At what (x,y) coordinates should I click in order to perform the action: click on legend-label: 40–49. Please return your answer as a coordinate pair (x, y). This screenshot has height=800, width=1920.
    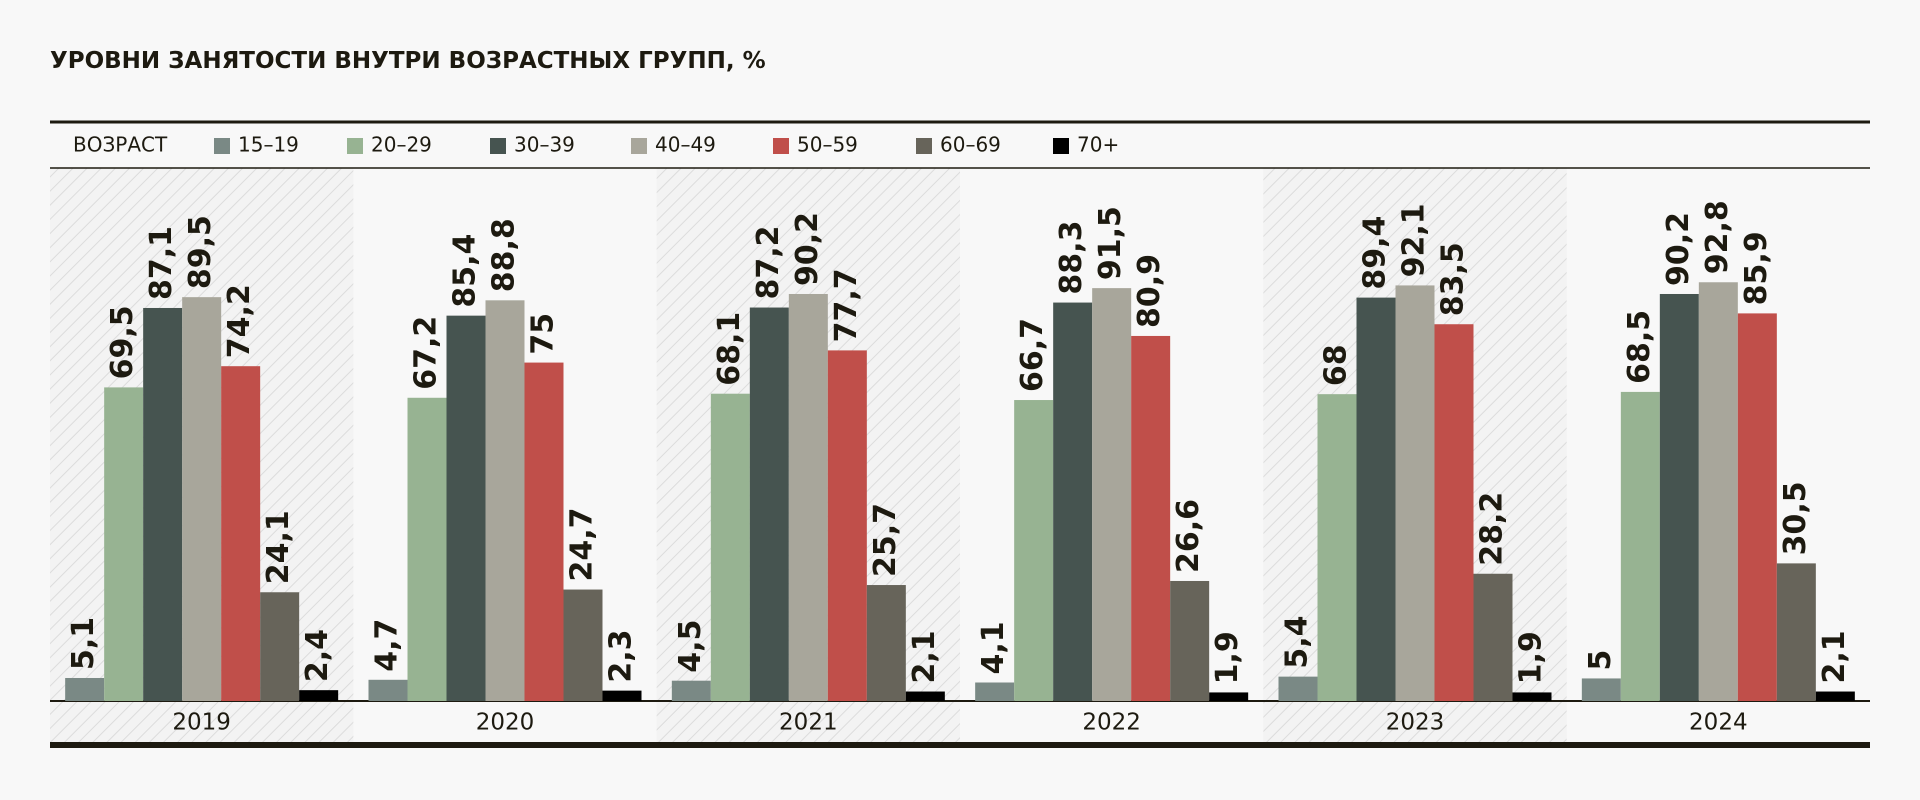
    Looking at the image, I should click on (685, 145).